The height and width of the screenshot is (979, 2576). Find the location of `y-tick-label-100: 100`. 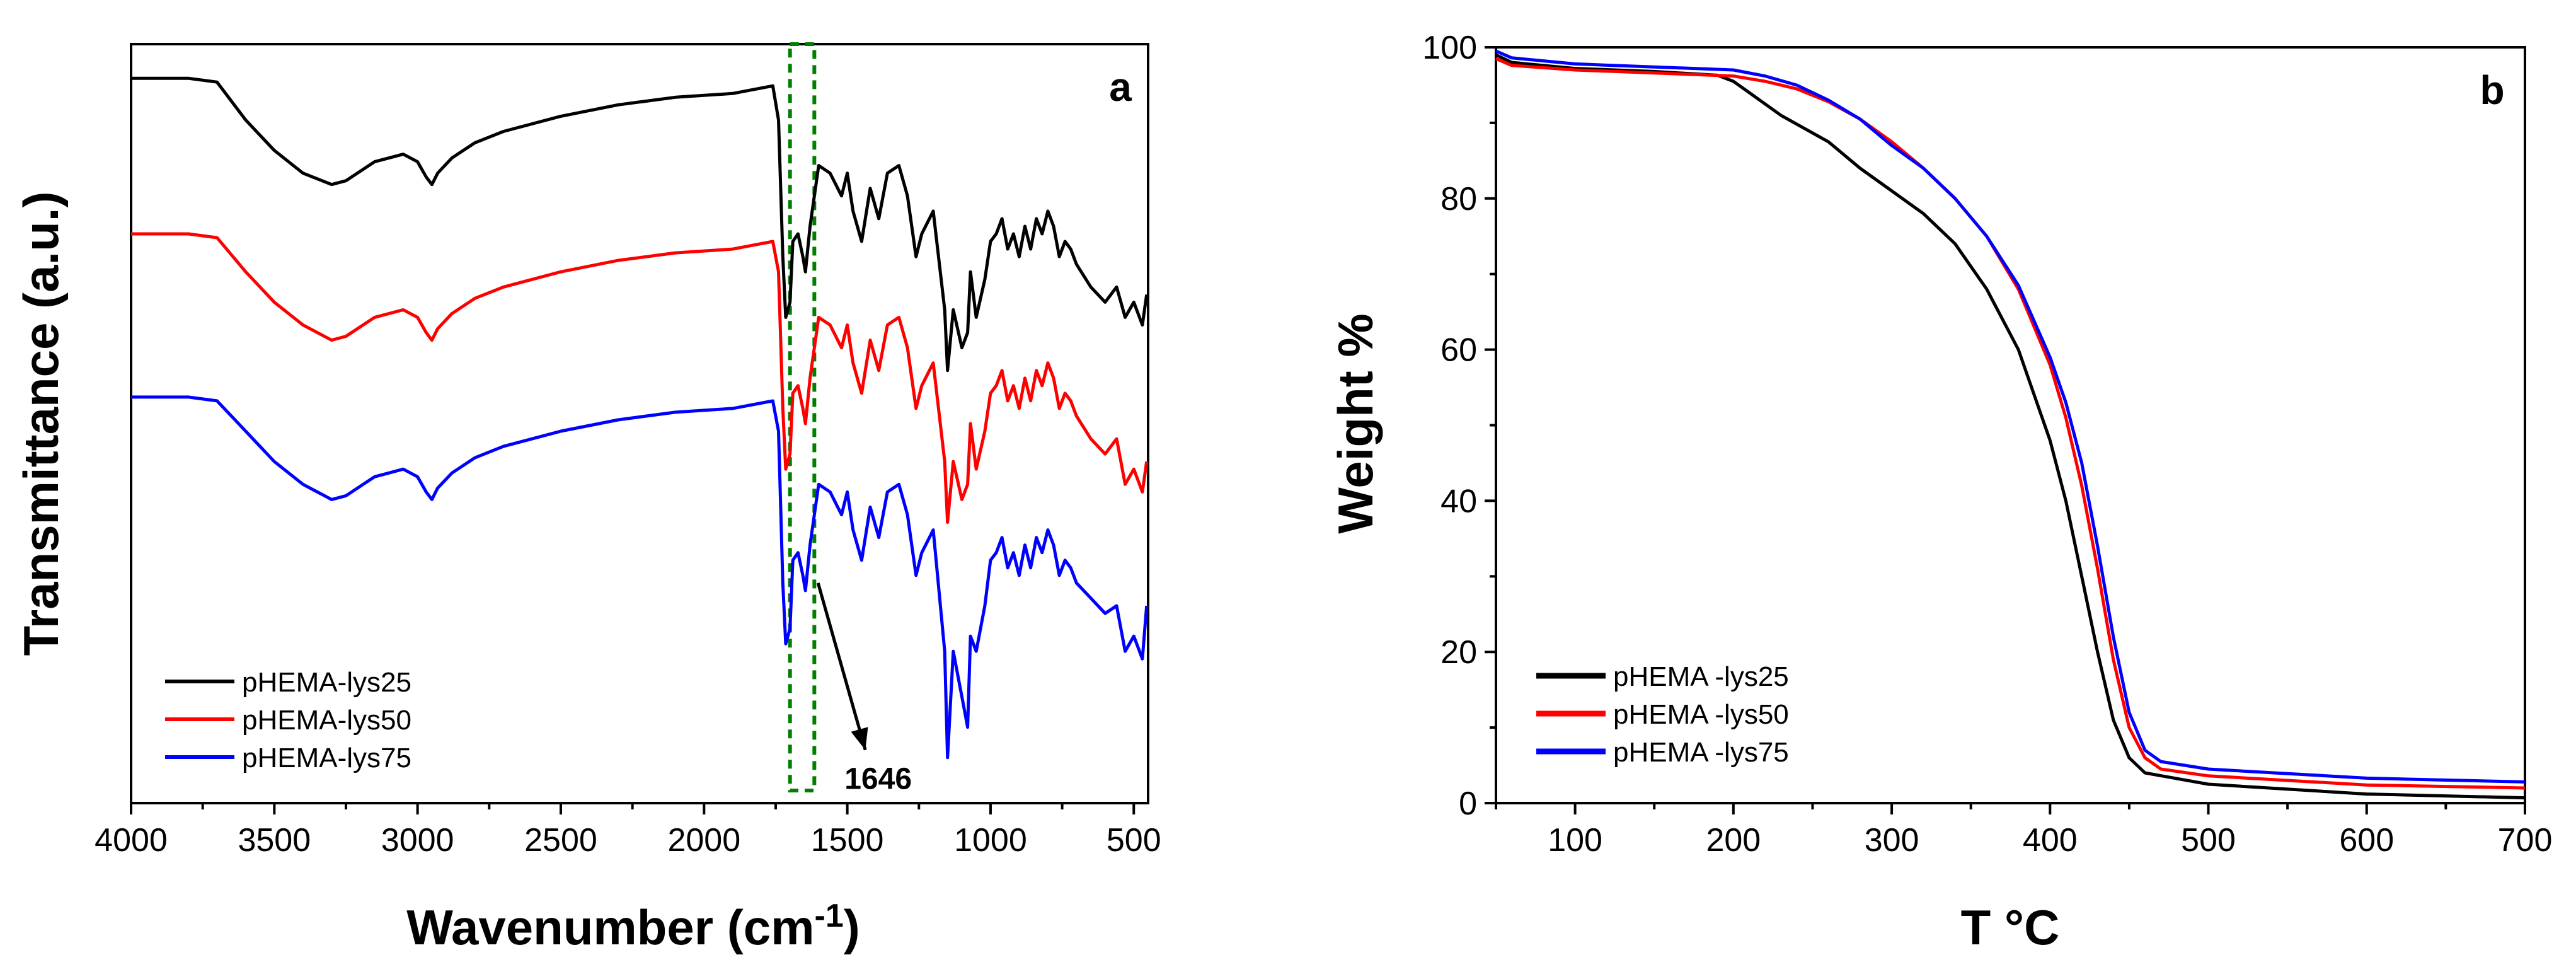

y-tick-label-100: 100 is located at coordinates (1449, 48).